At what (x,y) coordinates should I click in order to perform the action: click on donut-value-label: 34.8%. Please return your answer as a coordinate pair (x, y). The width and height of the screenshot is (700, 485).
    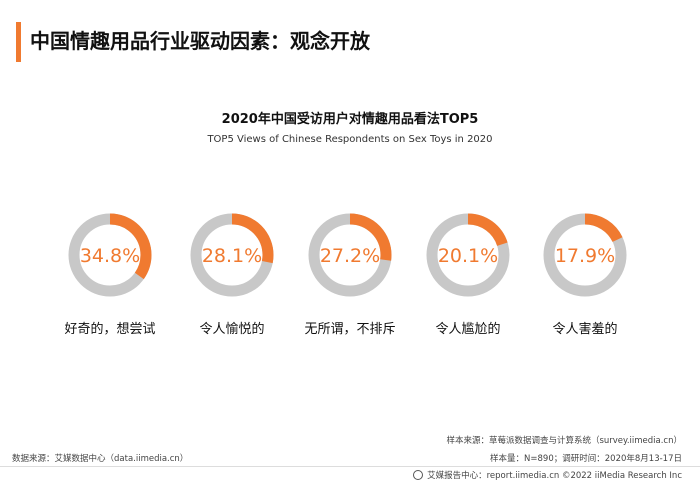
    Looking at the image, I should click on (110, 256).